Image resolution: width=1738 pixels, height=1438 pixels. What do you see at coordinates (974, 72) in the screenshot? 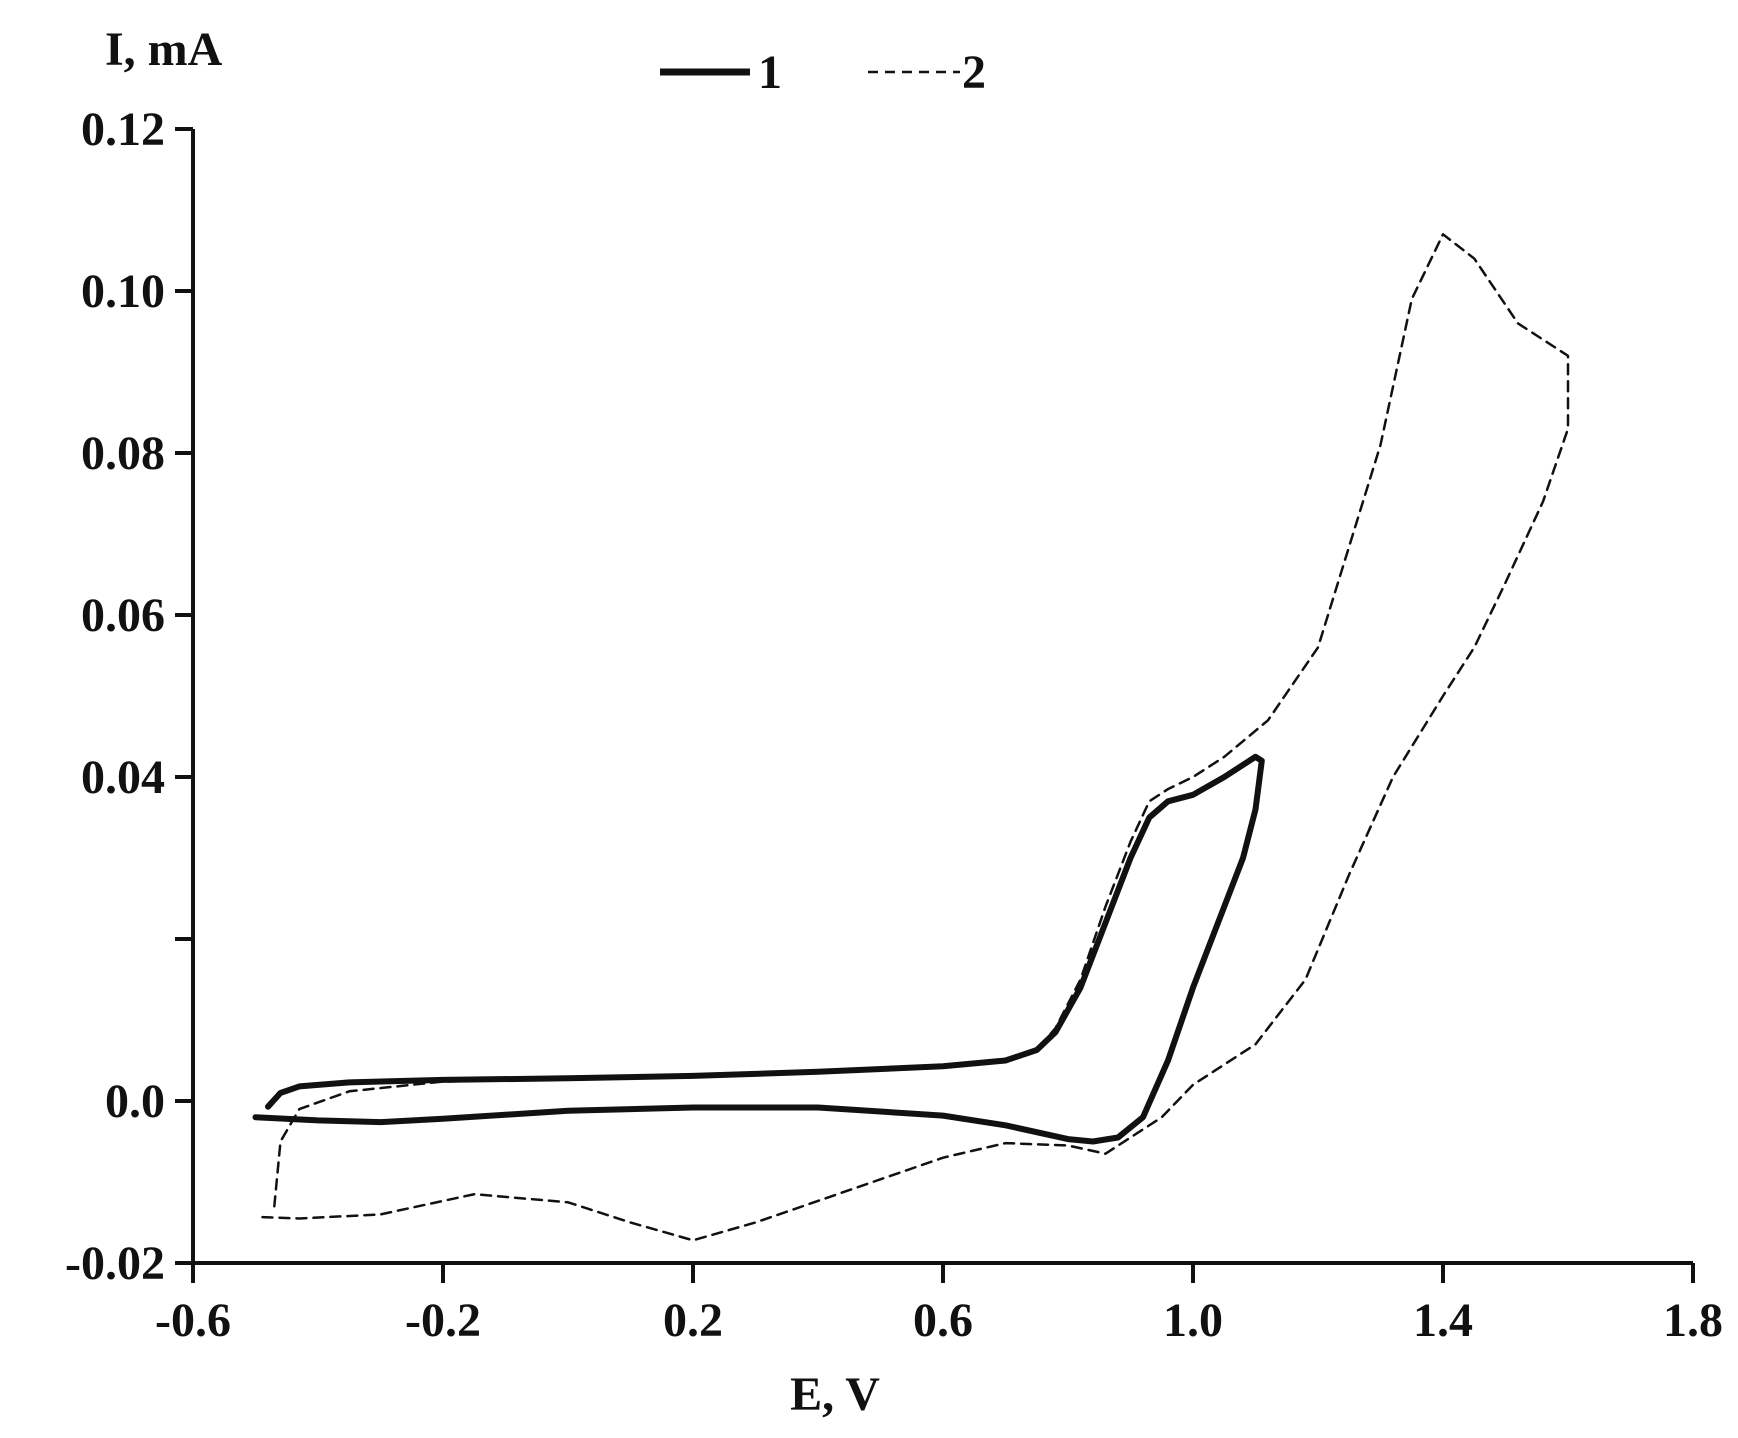
I see `legend-label-2: 2` at bounding box center [974, 72].